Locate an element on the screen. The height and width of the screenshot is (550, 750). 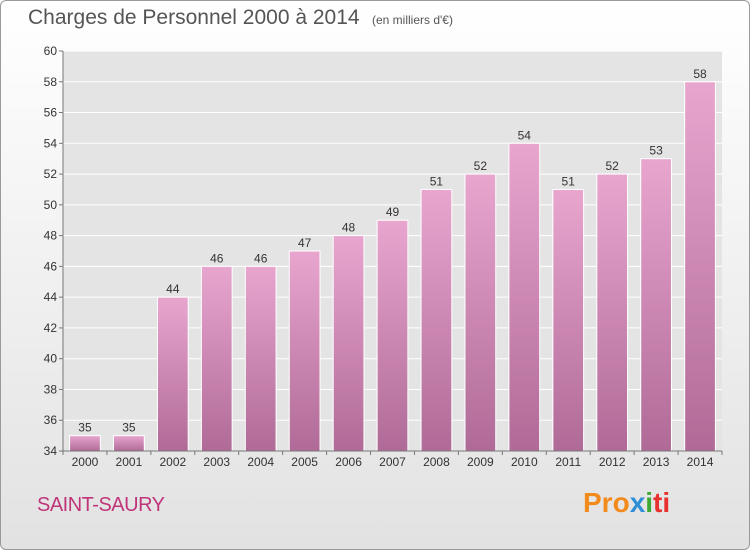
bar-2010 is located at coordinates (524, 297).